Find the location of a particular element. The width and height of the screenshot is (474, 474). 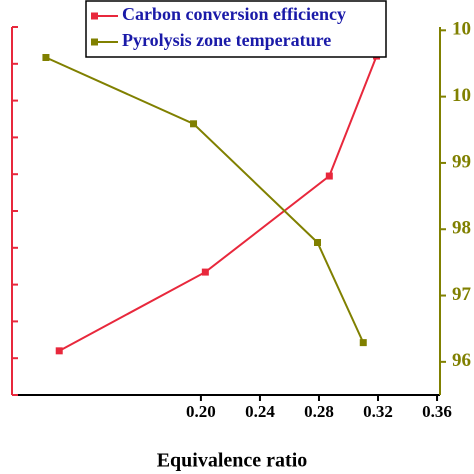

legend-box is located at coordinates (236, 29).